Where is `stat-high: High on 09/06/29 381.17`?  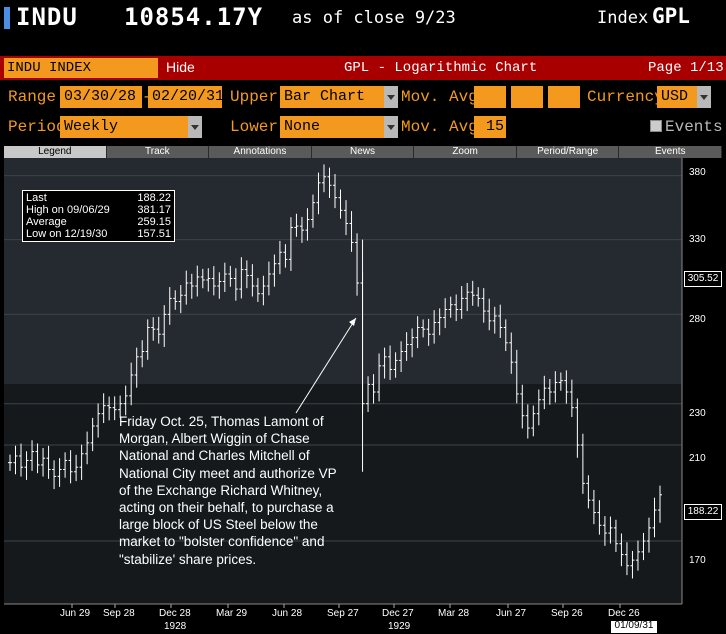 stat-high: High on 09/06/29 381.17 is located at coordinates (98, 210).